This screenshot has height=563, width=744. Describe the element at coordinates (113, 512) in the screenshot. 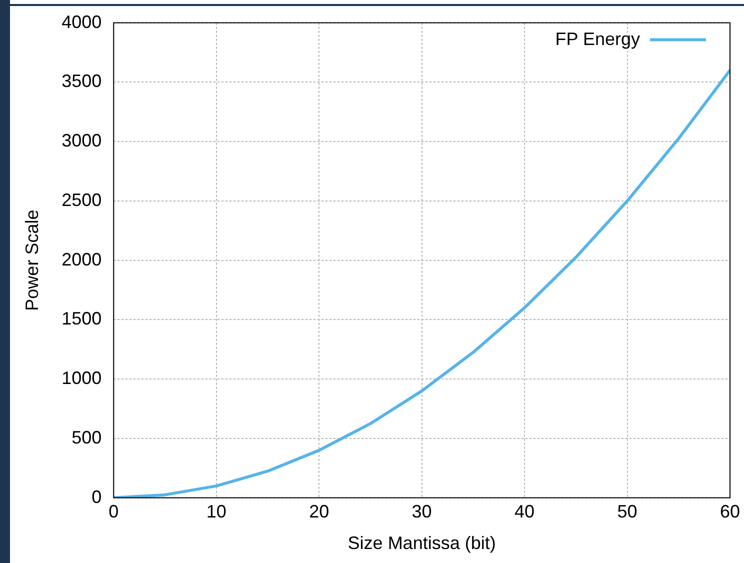

I see `x-tick-label: 0` at that location.